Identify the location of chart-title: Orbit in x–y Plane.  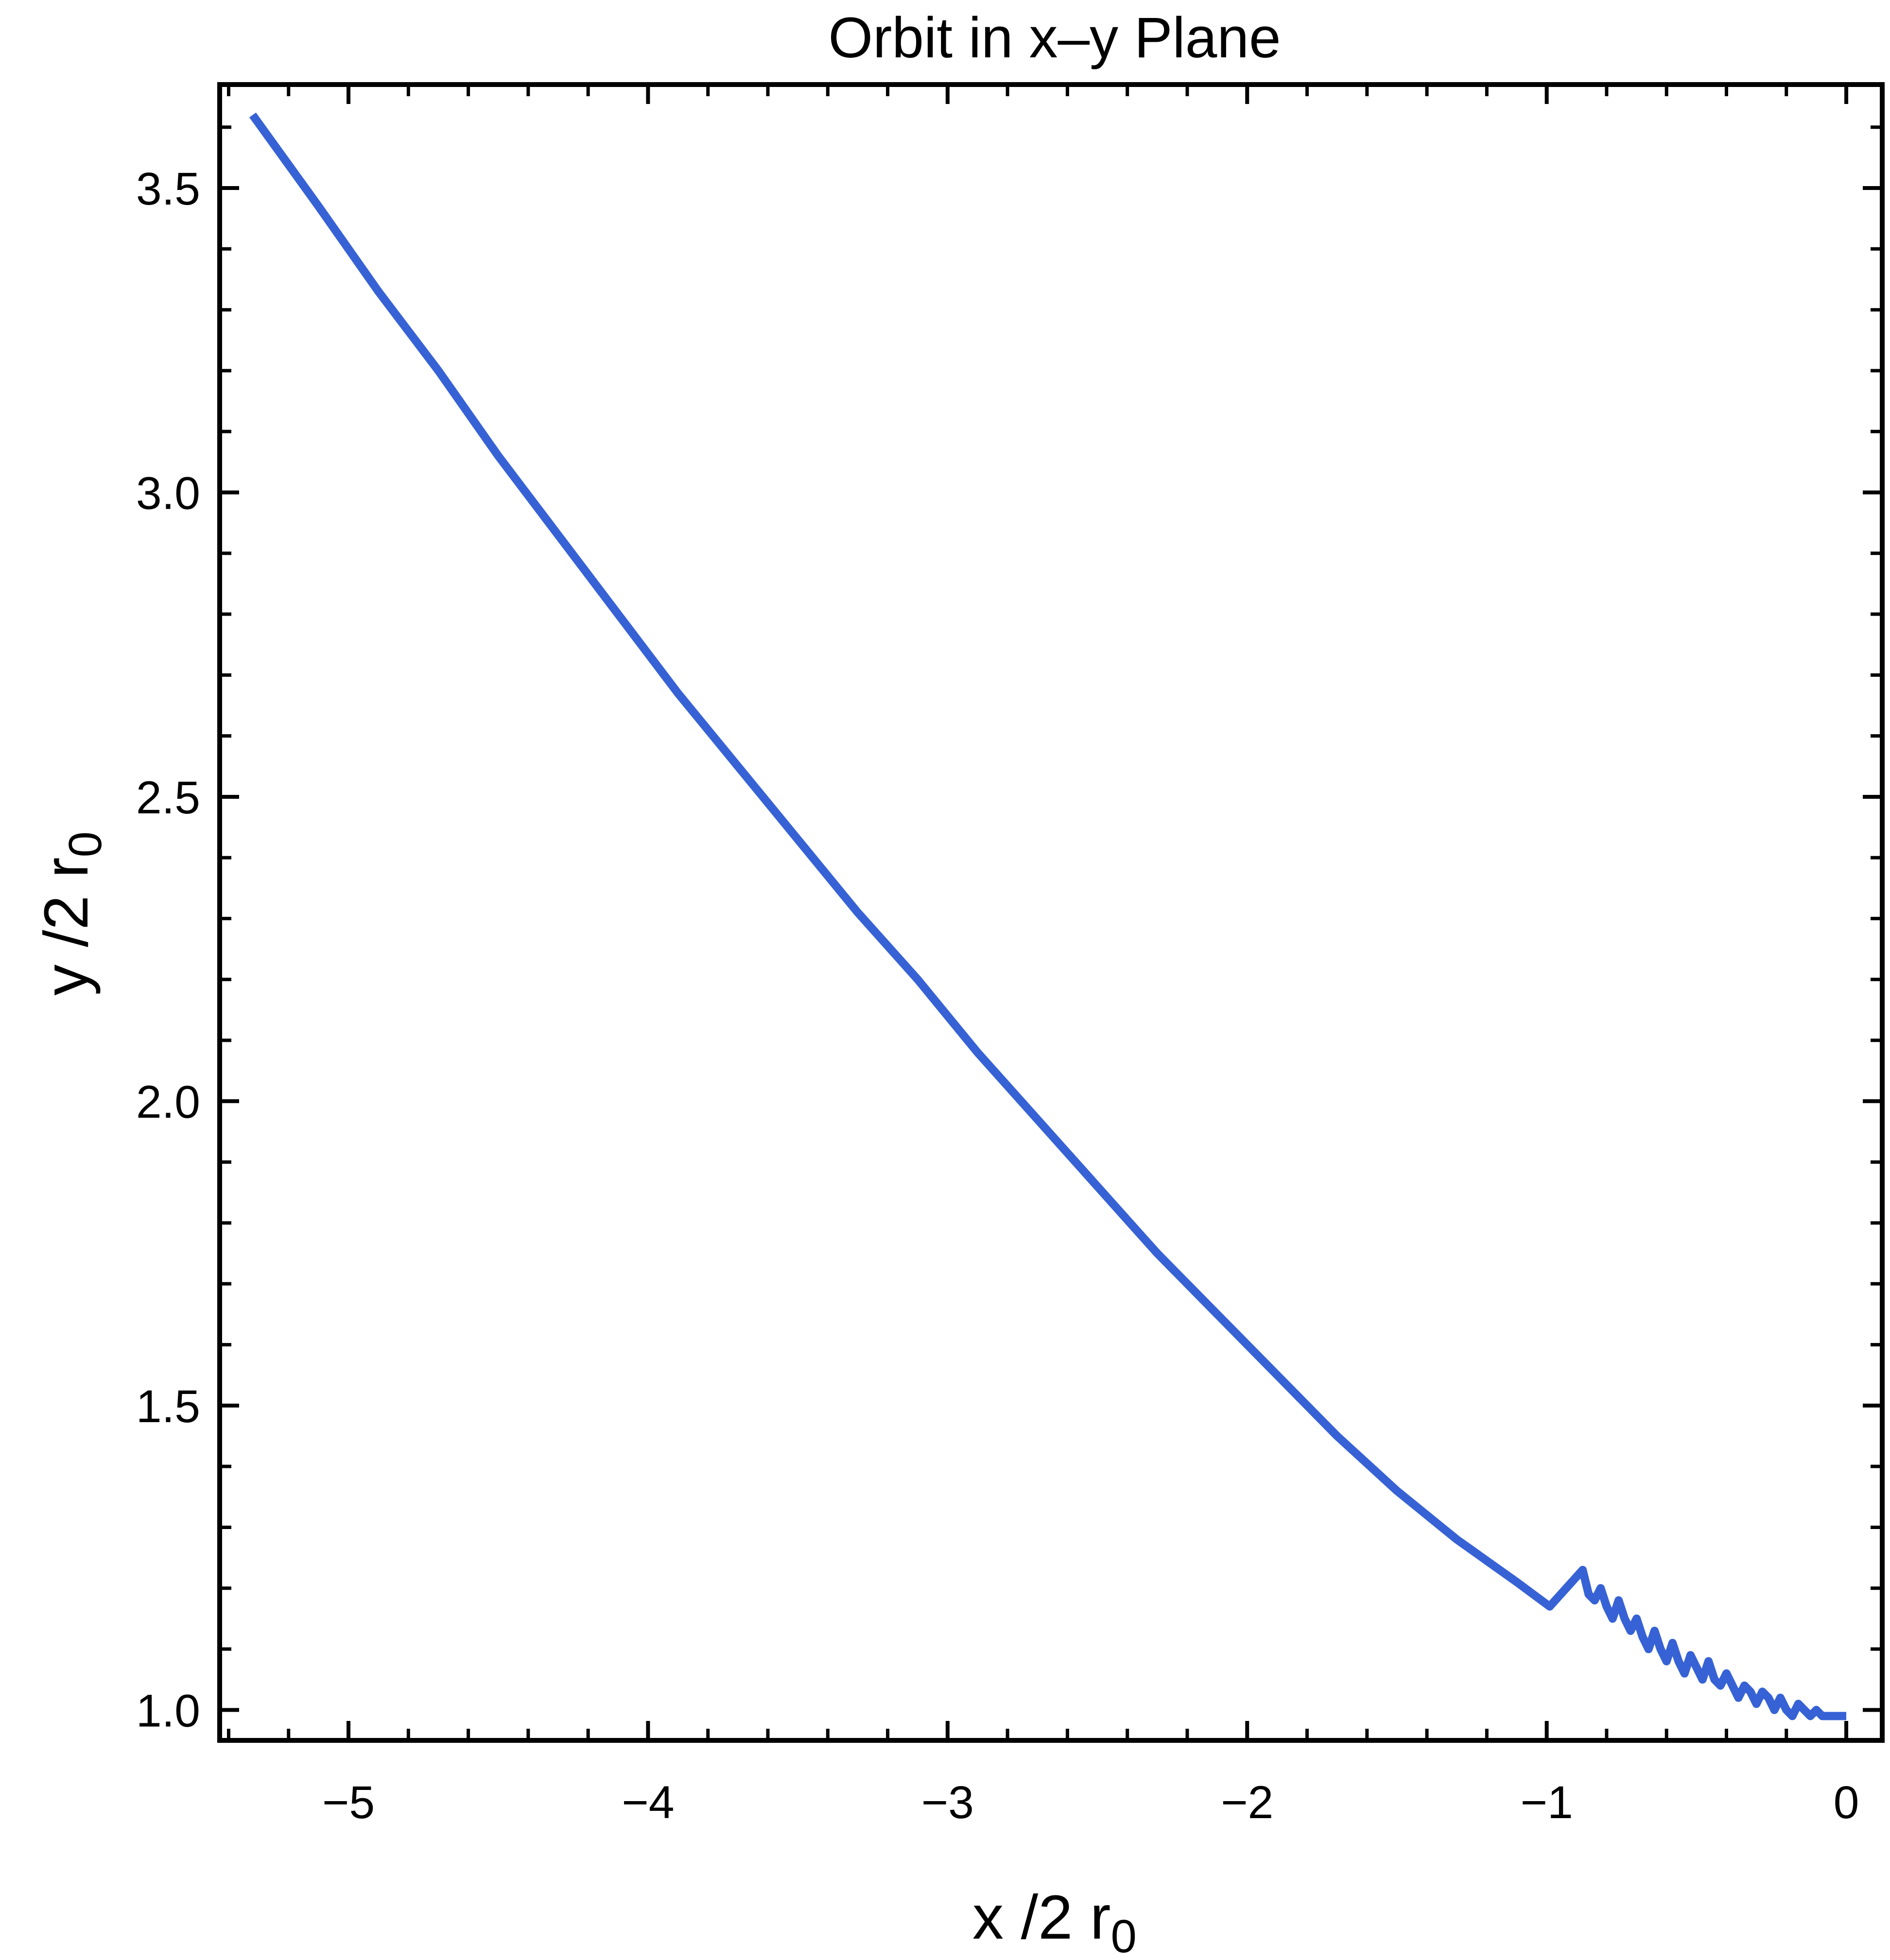
(1054, 38).